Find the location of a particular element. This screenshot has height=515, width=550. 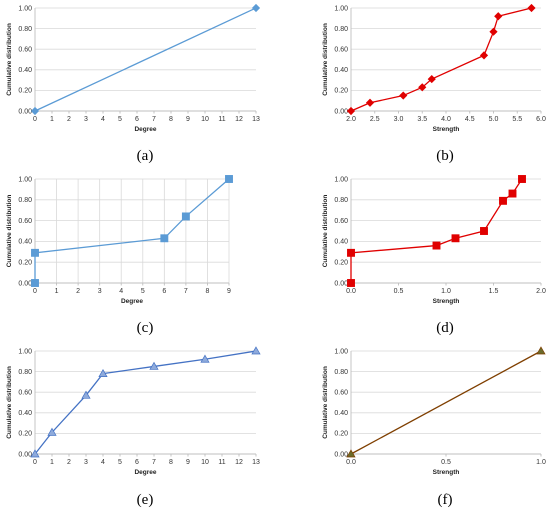

x-tick-label: 2 is located at coordinates (69, 462).